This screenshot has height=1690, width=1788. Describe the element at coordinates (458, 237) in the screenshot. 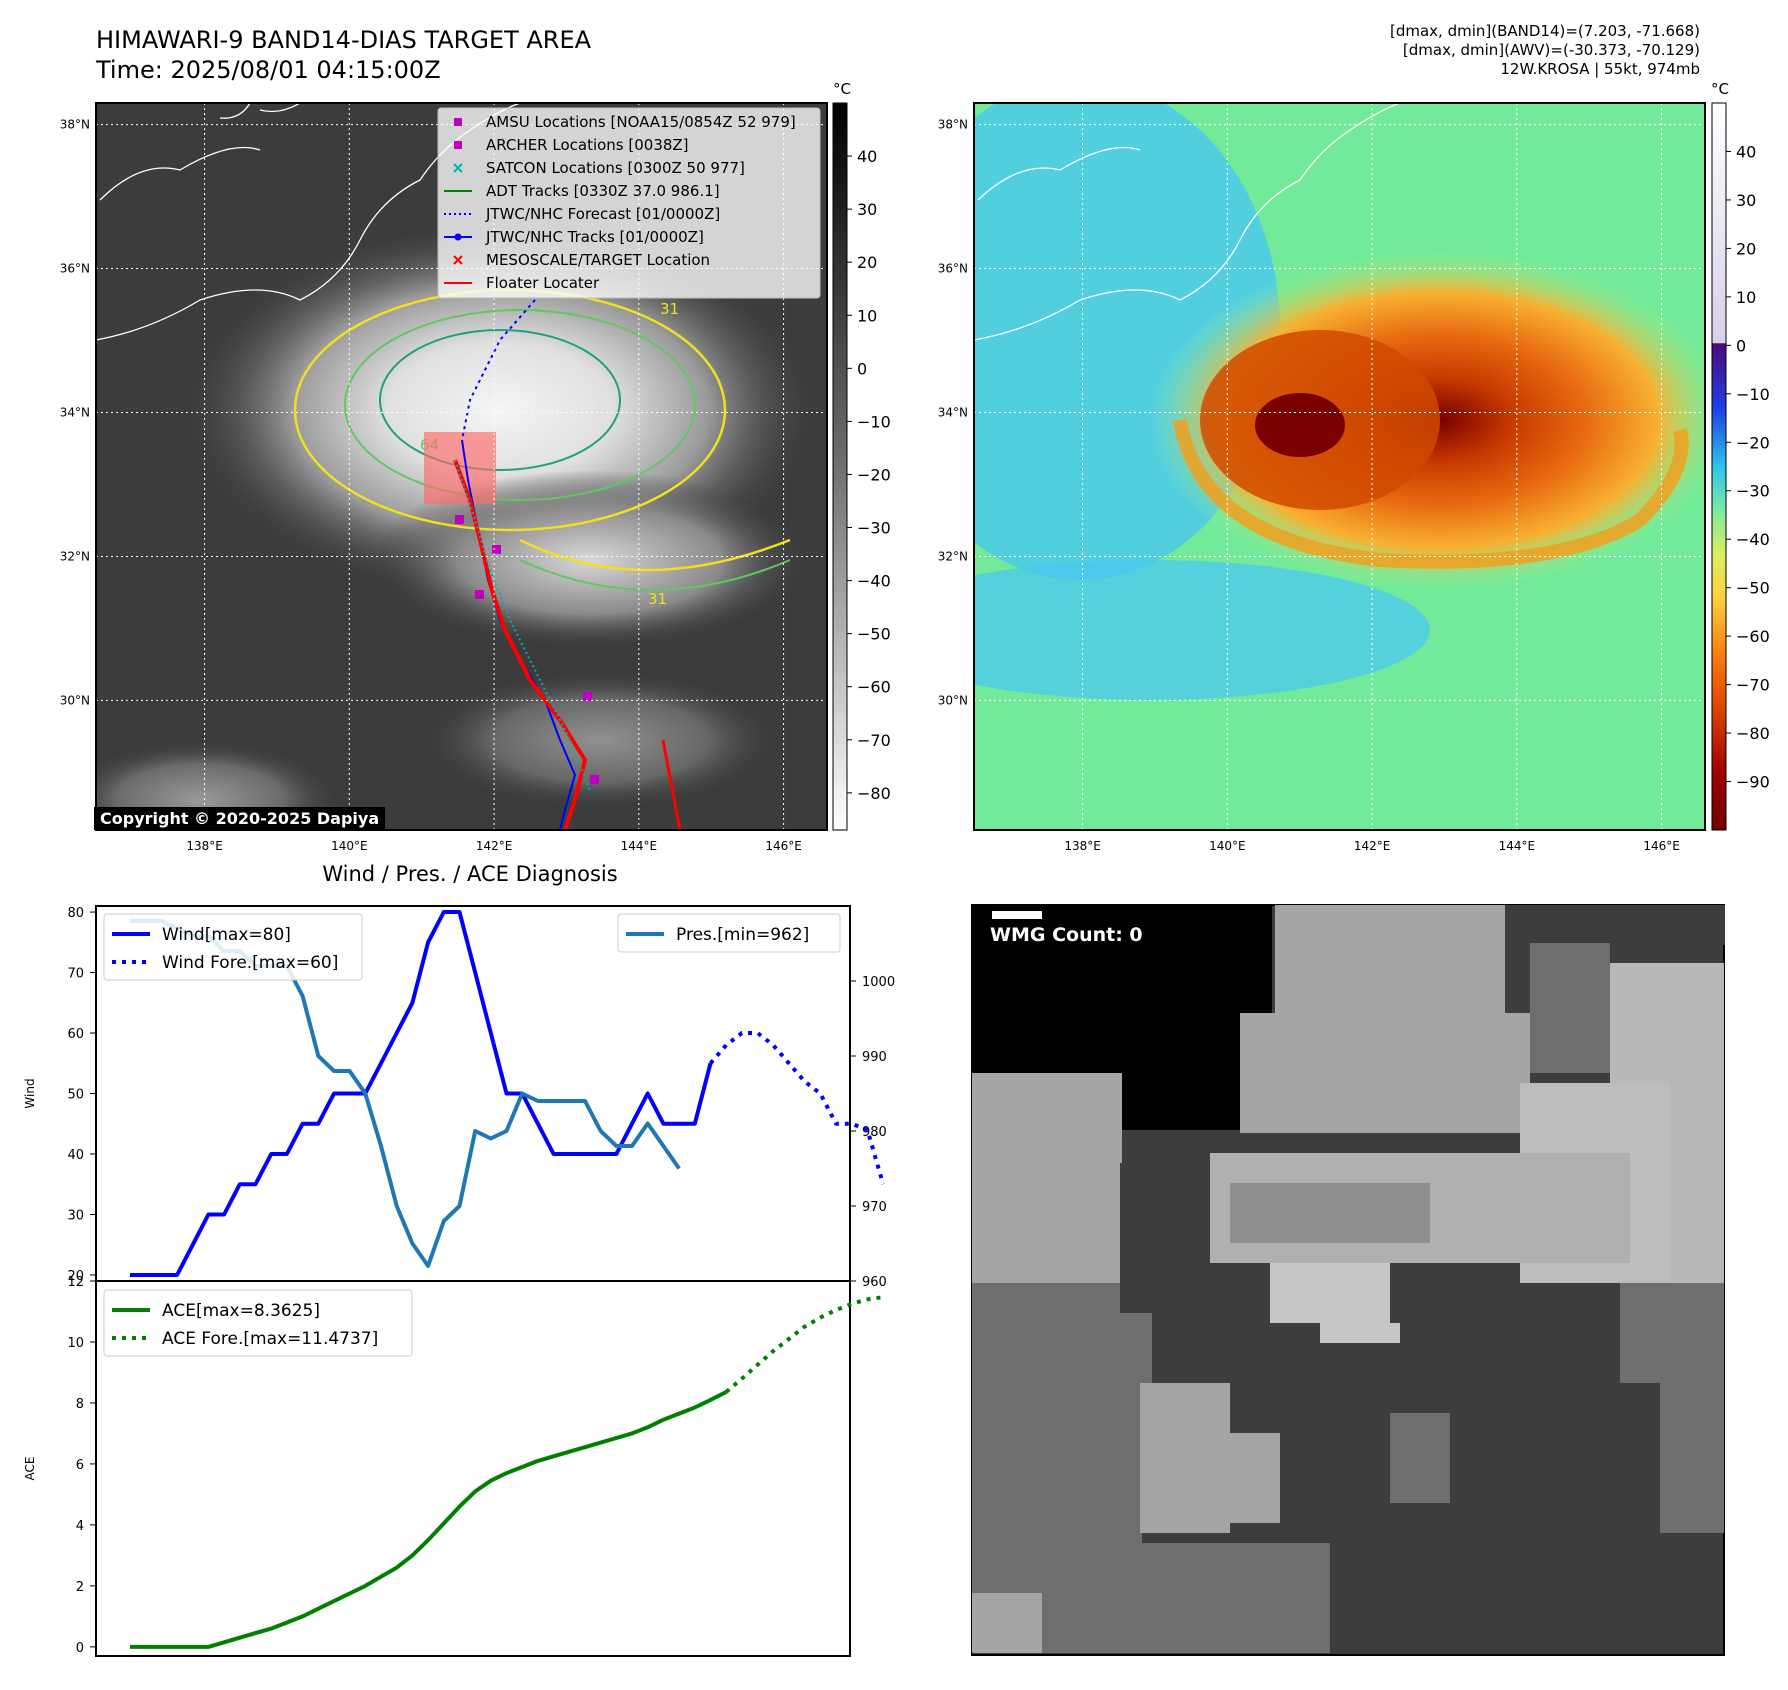

I see `legend-dot-icon` at that location.